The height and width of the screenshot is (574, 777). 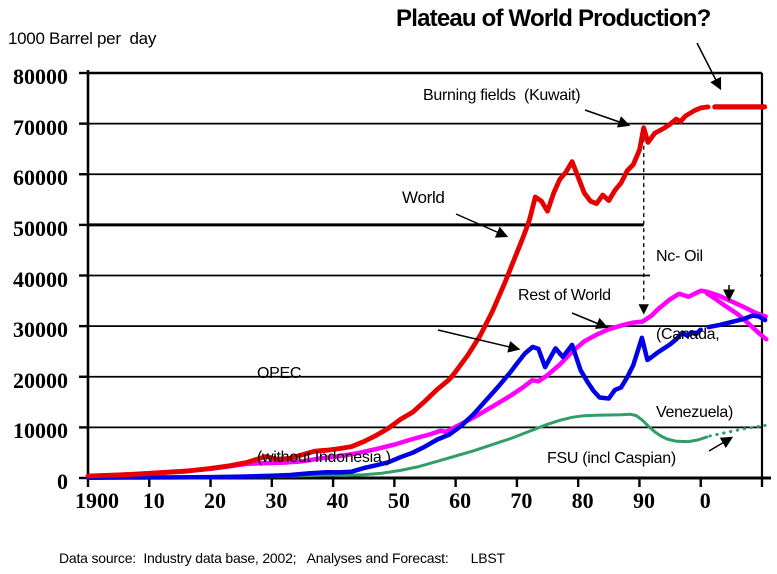 I want to click on y-axis-unit-label: 1000 Barrel per day, so click(x=82, y=38).